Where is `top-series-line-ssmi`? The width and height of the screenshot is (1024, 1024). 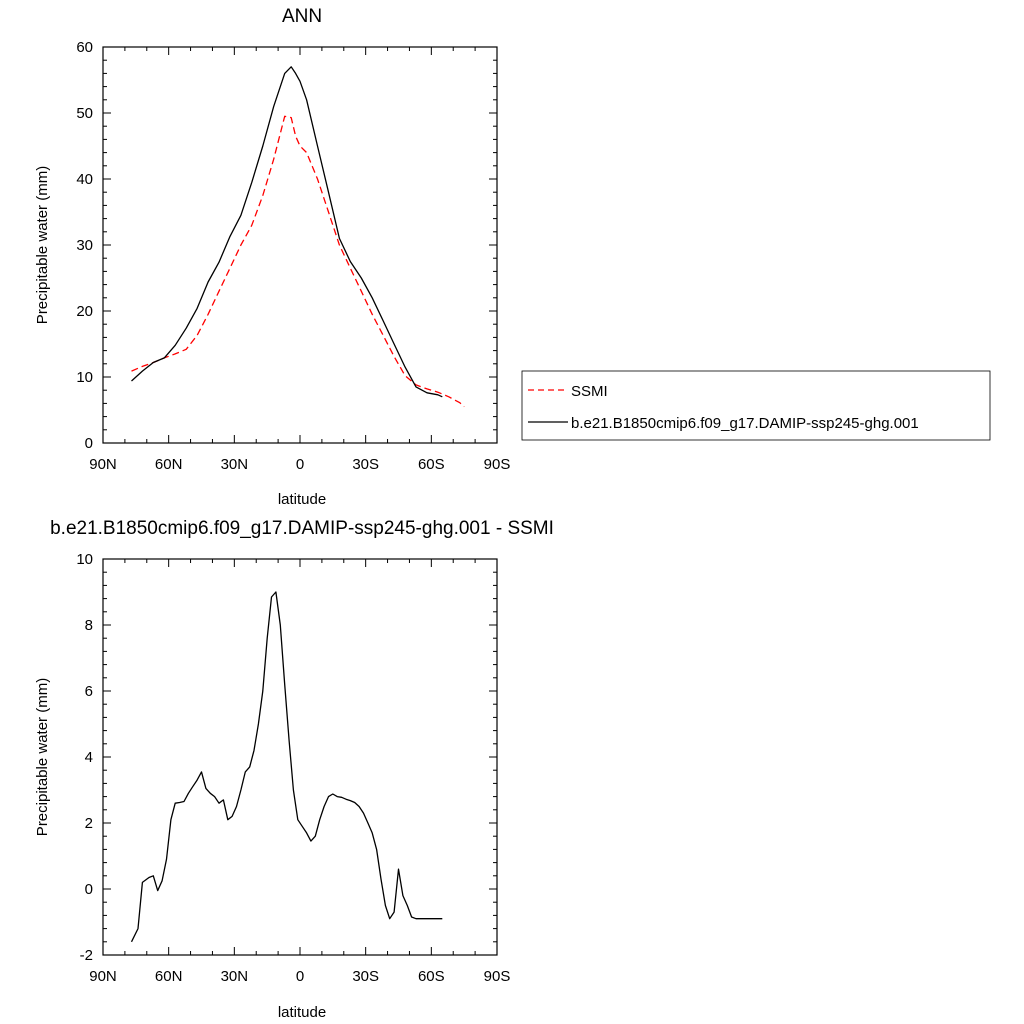
top-series-line-ssmi is located at coordinates (298, 261).